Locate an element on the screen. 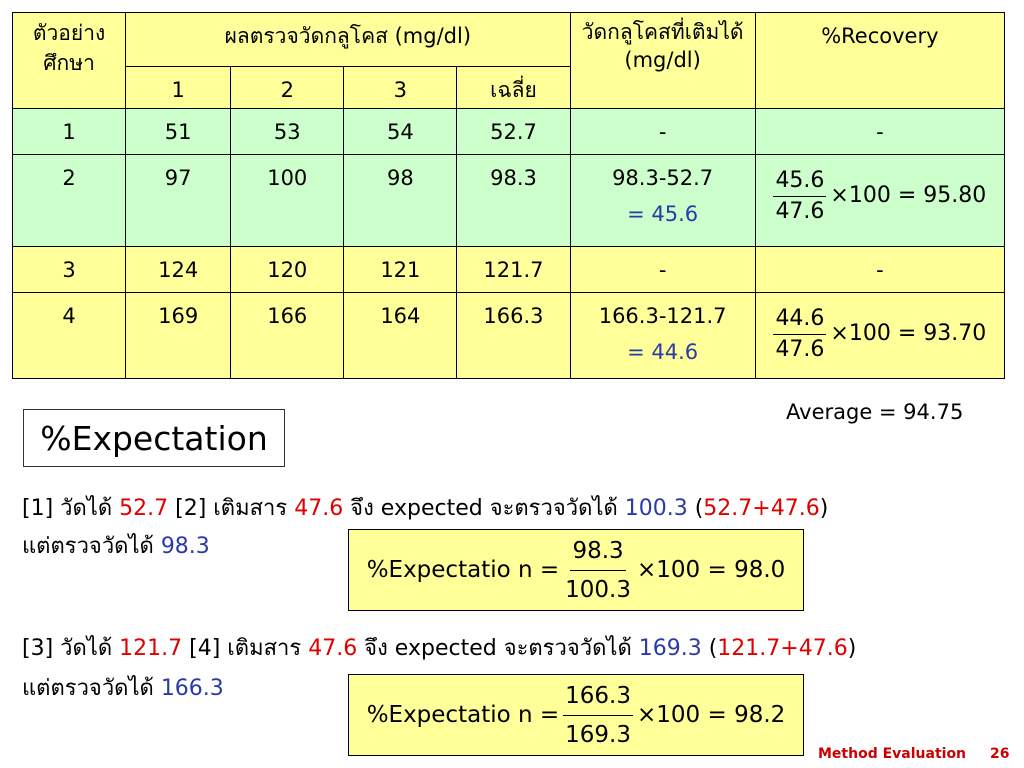 This screenshot has height=768, width=1024. table-row: 3 124 120 121 121.7 - - is located at coordinates (508, 269).